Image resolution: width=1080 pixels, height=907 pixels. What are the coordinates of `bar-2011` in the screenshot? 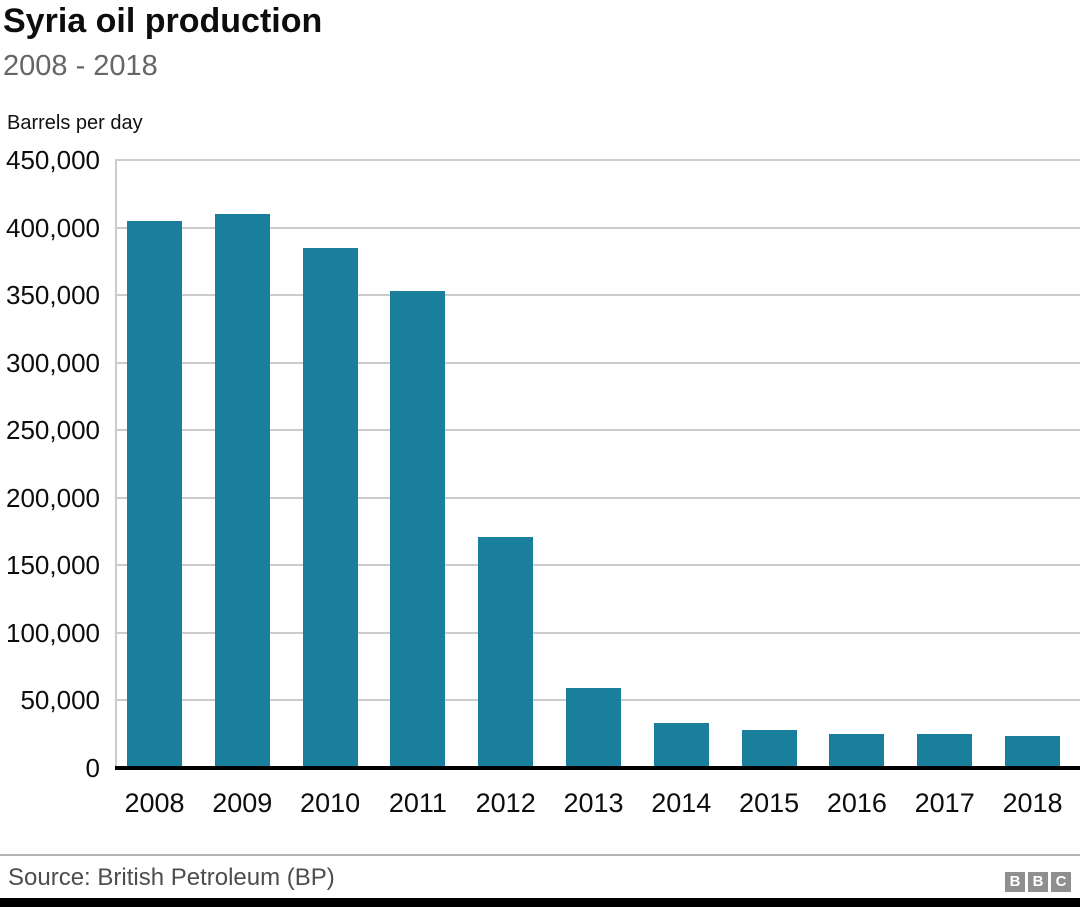 It's located at (418, 529).